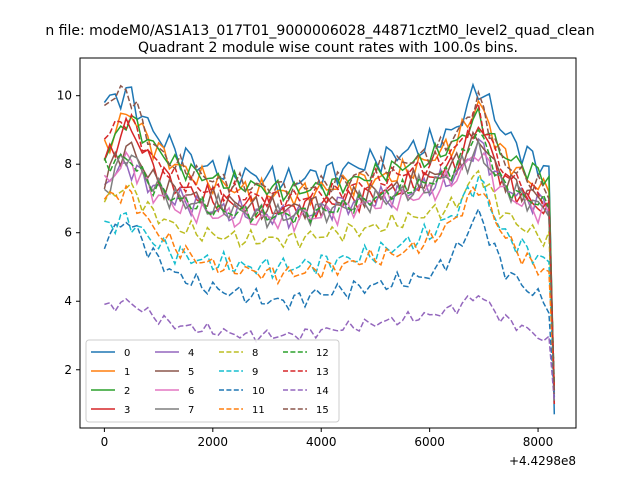 Image resolution: width=640 pixels, height=480 pixels. Describe the element at coordinates (68, 164) in the screenshot. I see `y-tick-label: 8` at that location.